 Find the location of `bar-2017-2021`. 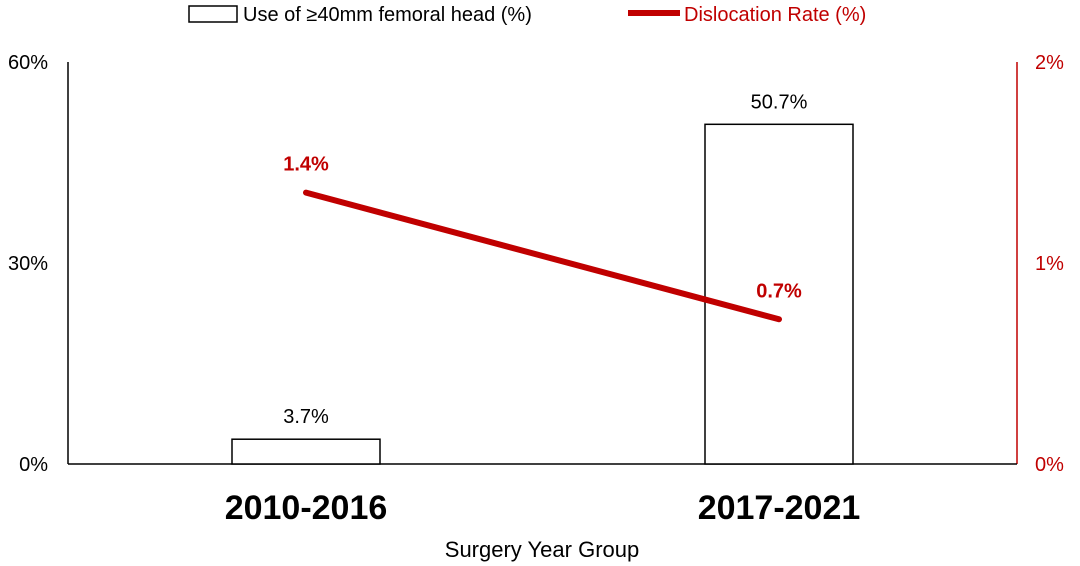

bar-2017-2021 is located at coordinates (779, 294).